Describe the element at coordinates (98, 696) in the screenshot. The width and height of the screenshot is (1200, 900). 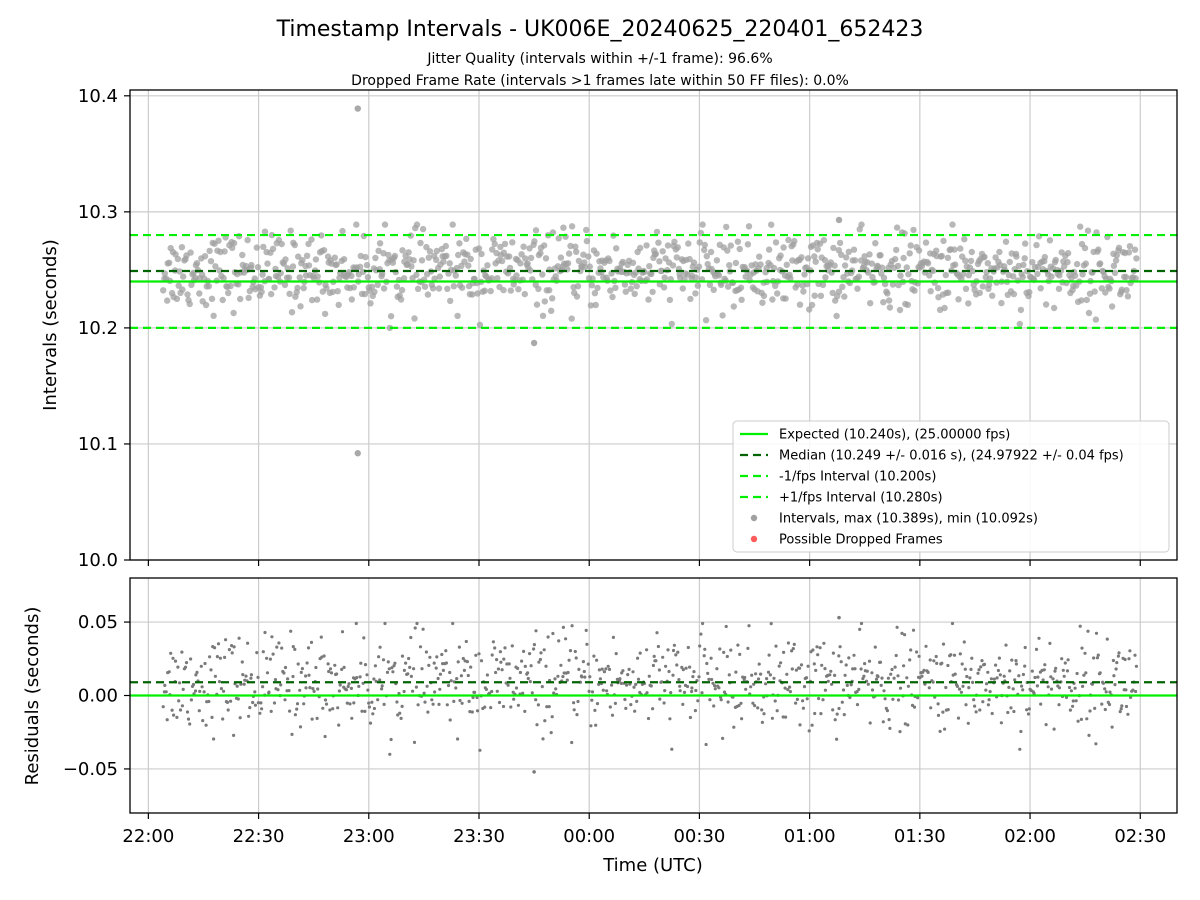
I see `residuals-y-tick-label: 0.00` at that location.